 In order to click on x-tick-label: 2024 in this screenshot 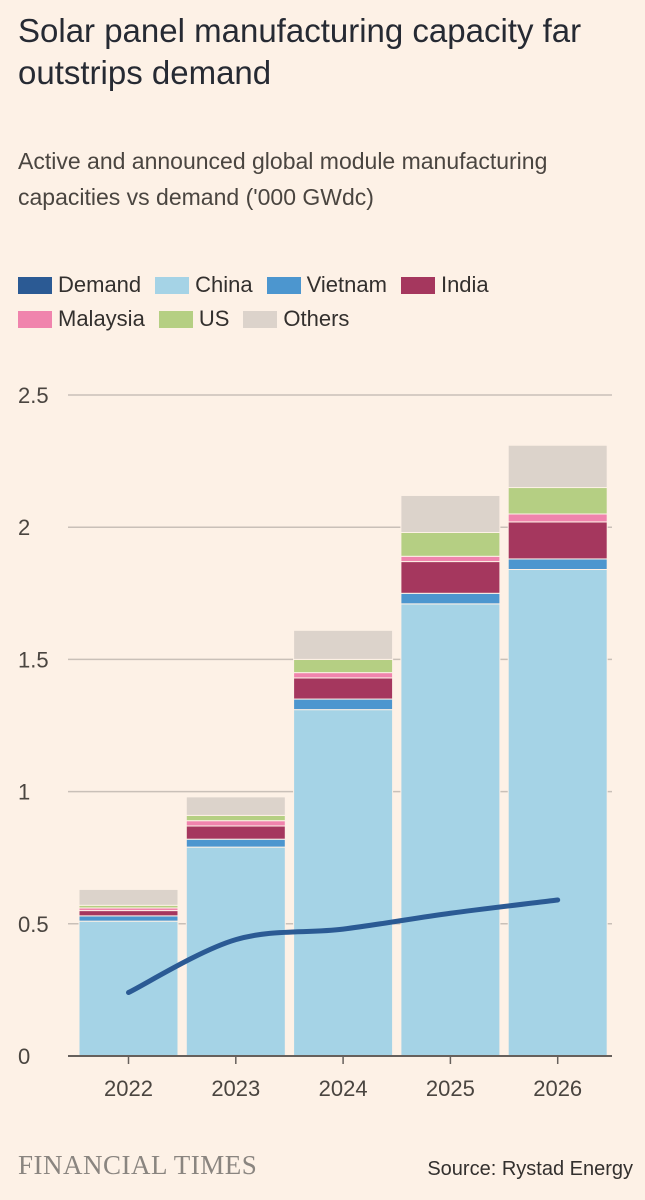, I will do `click(343, 1088)`.